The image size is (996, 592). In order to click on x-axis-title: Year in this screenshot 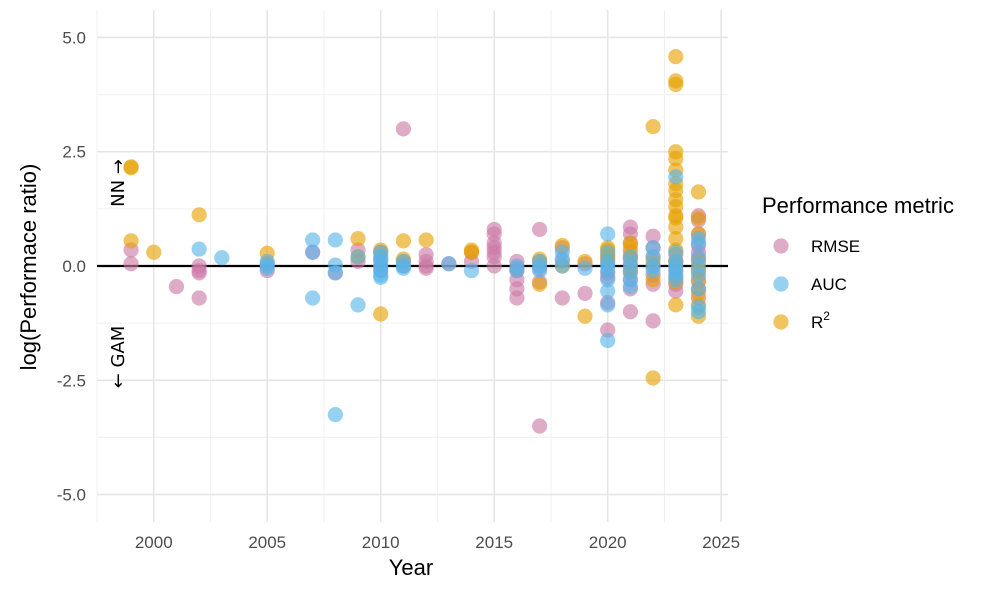, I will do `click(411, 567)`.